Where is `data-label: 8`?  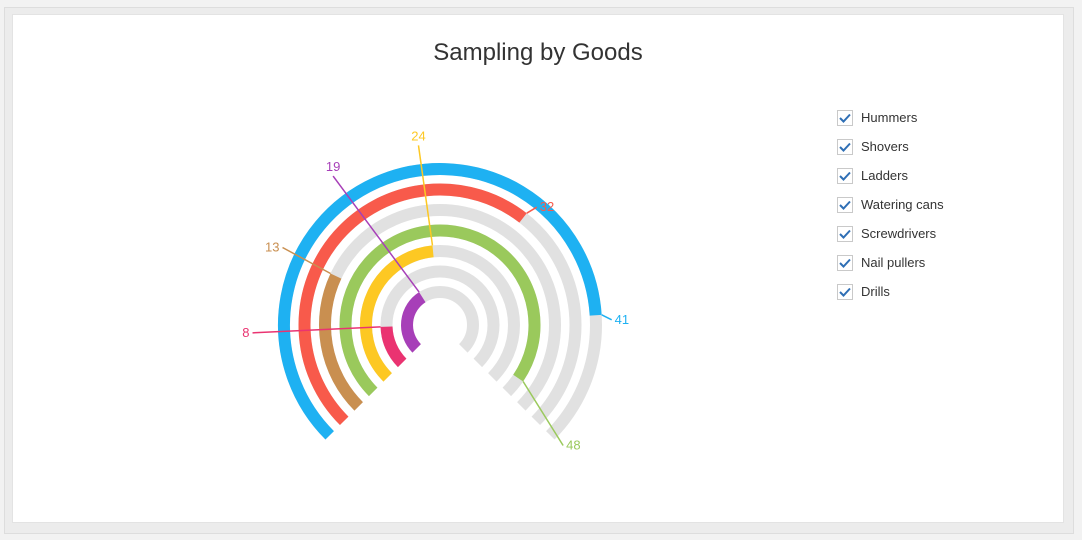 data-label: 8 is located at coordinates (245, 332).